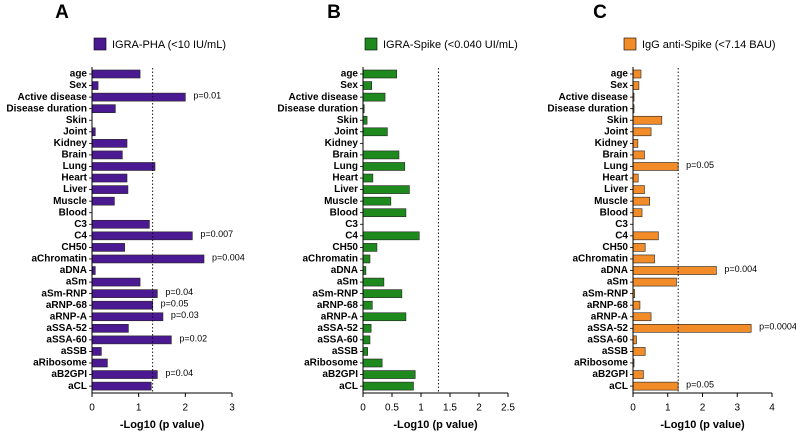  I want to click on x-tick-label: 2.5, so click(508, 408).